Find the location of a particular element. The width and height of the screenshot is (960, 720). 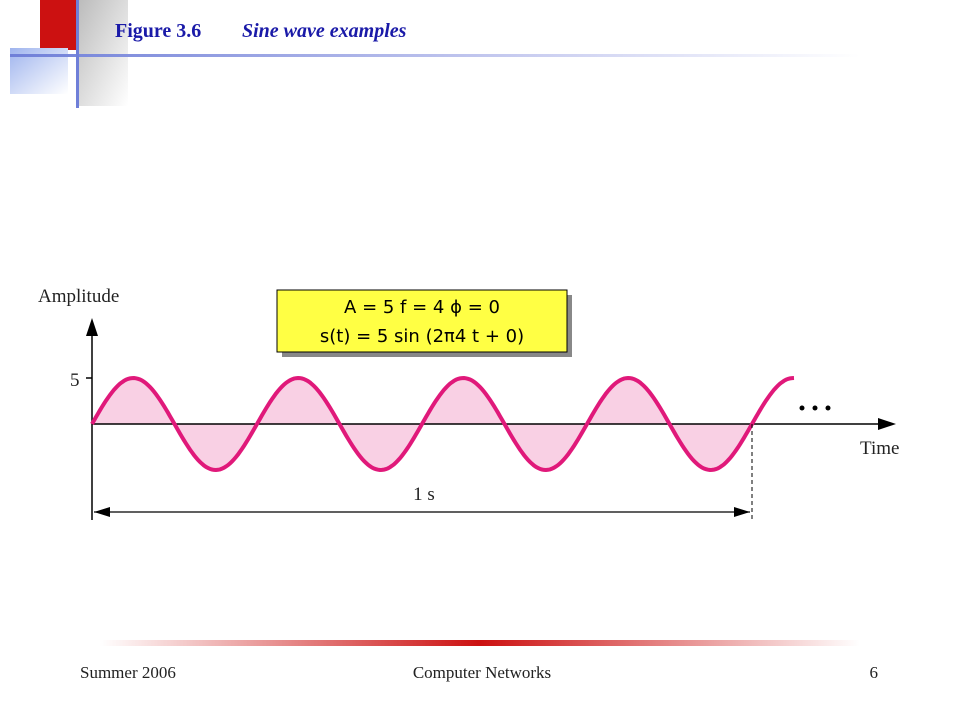

y-axis-label: Amplitude is located at coordinates (78, 296).